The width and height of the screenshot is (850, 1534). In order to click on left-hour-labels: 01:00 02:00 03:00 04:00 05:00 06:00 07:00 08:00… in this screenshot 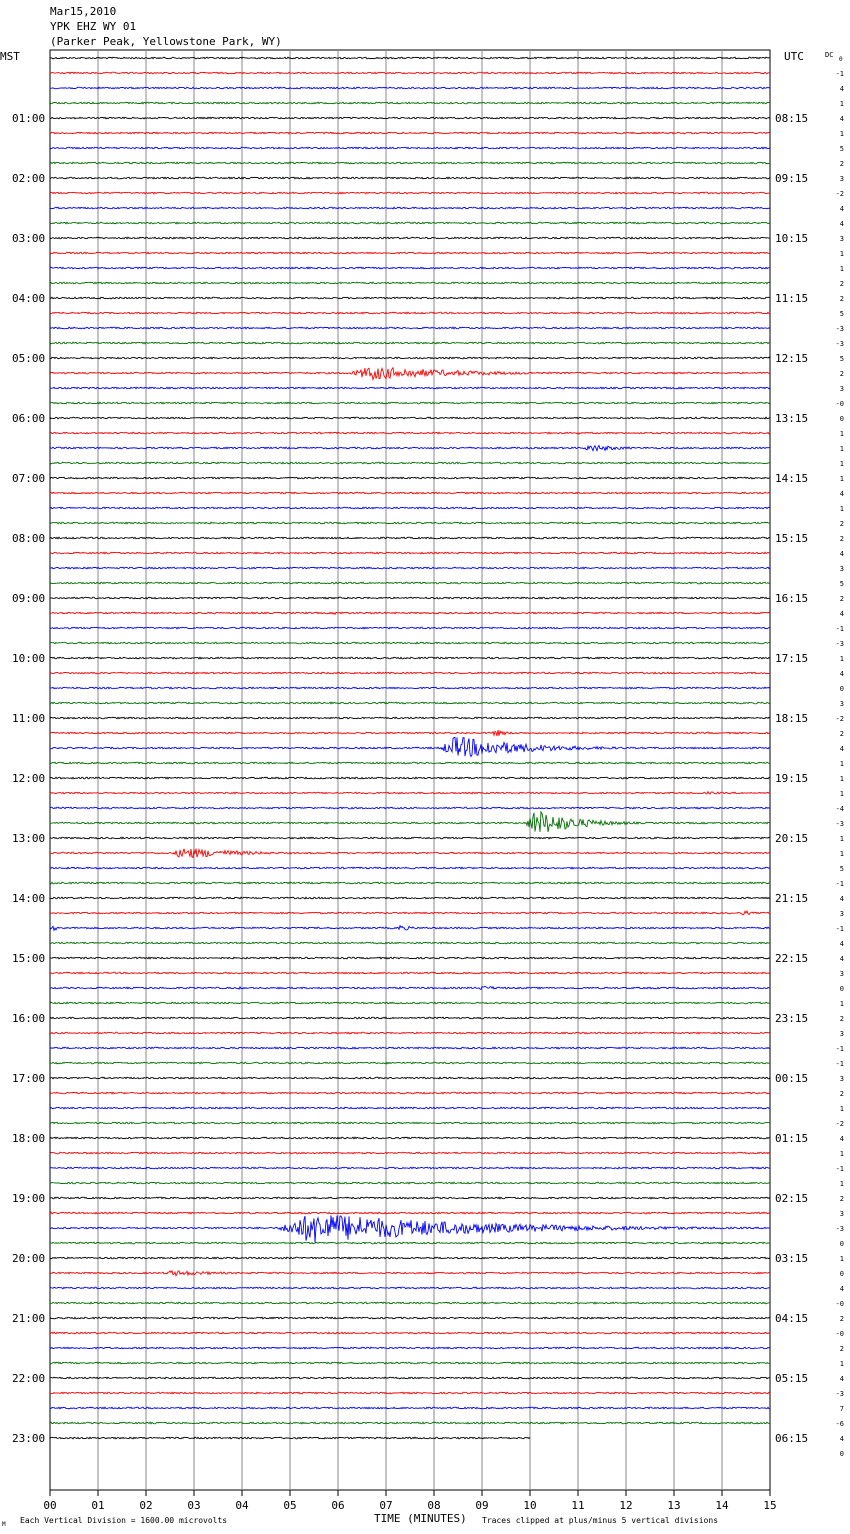, I will do `click(28, 778)`.